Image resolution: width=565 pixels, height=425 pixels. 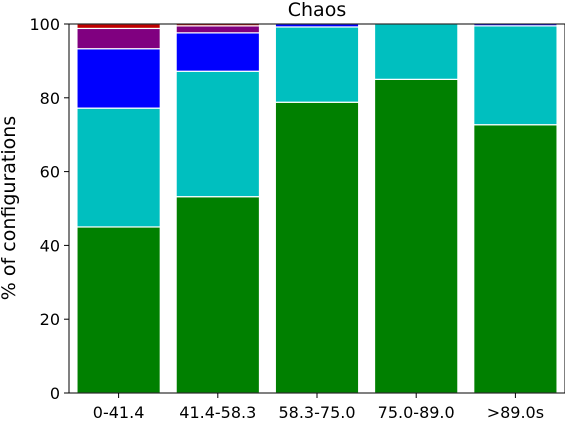 What do you see at coordinates (316, 412) in the screenshot?
I see `x-tick-label-2: 58.3-75.0` at bounding box center [316, 412].